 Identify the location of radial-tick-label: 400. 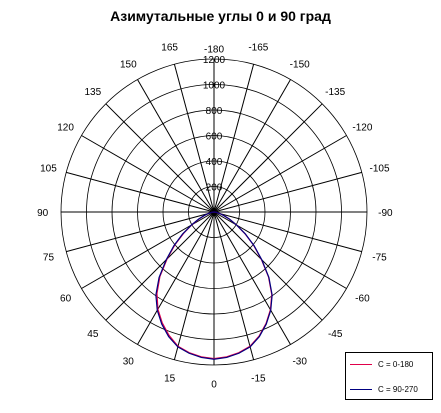
(214, 162).